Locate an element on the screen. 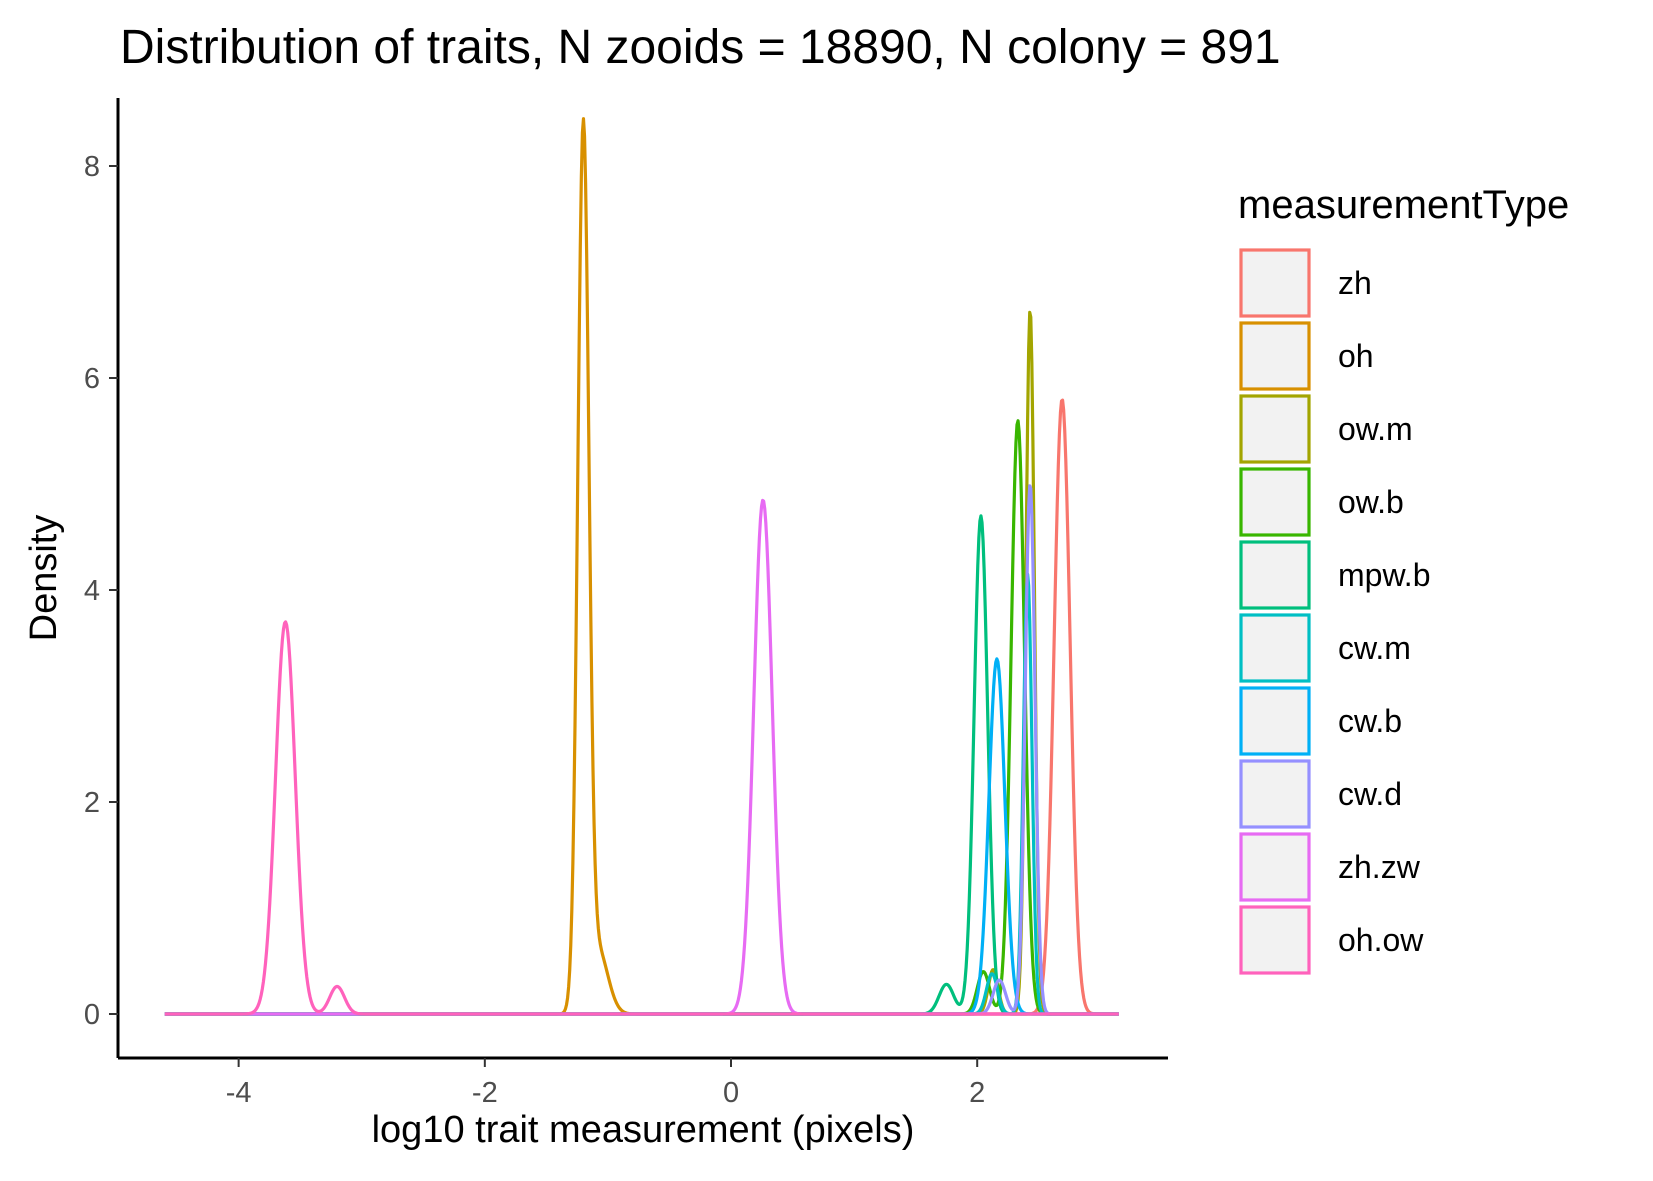 This screenshot has height=1181, width=1653. y-tick-label: 8 is located at coordinates (92, 167).